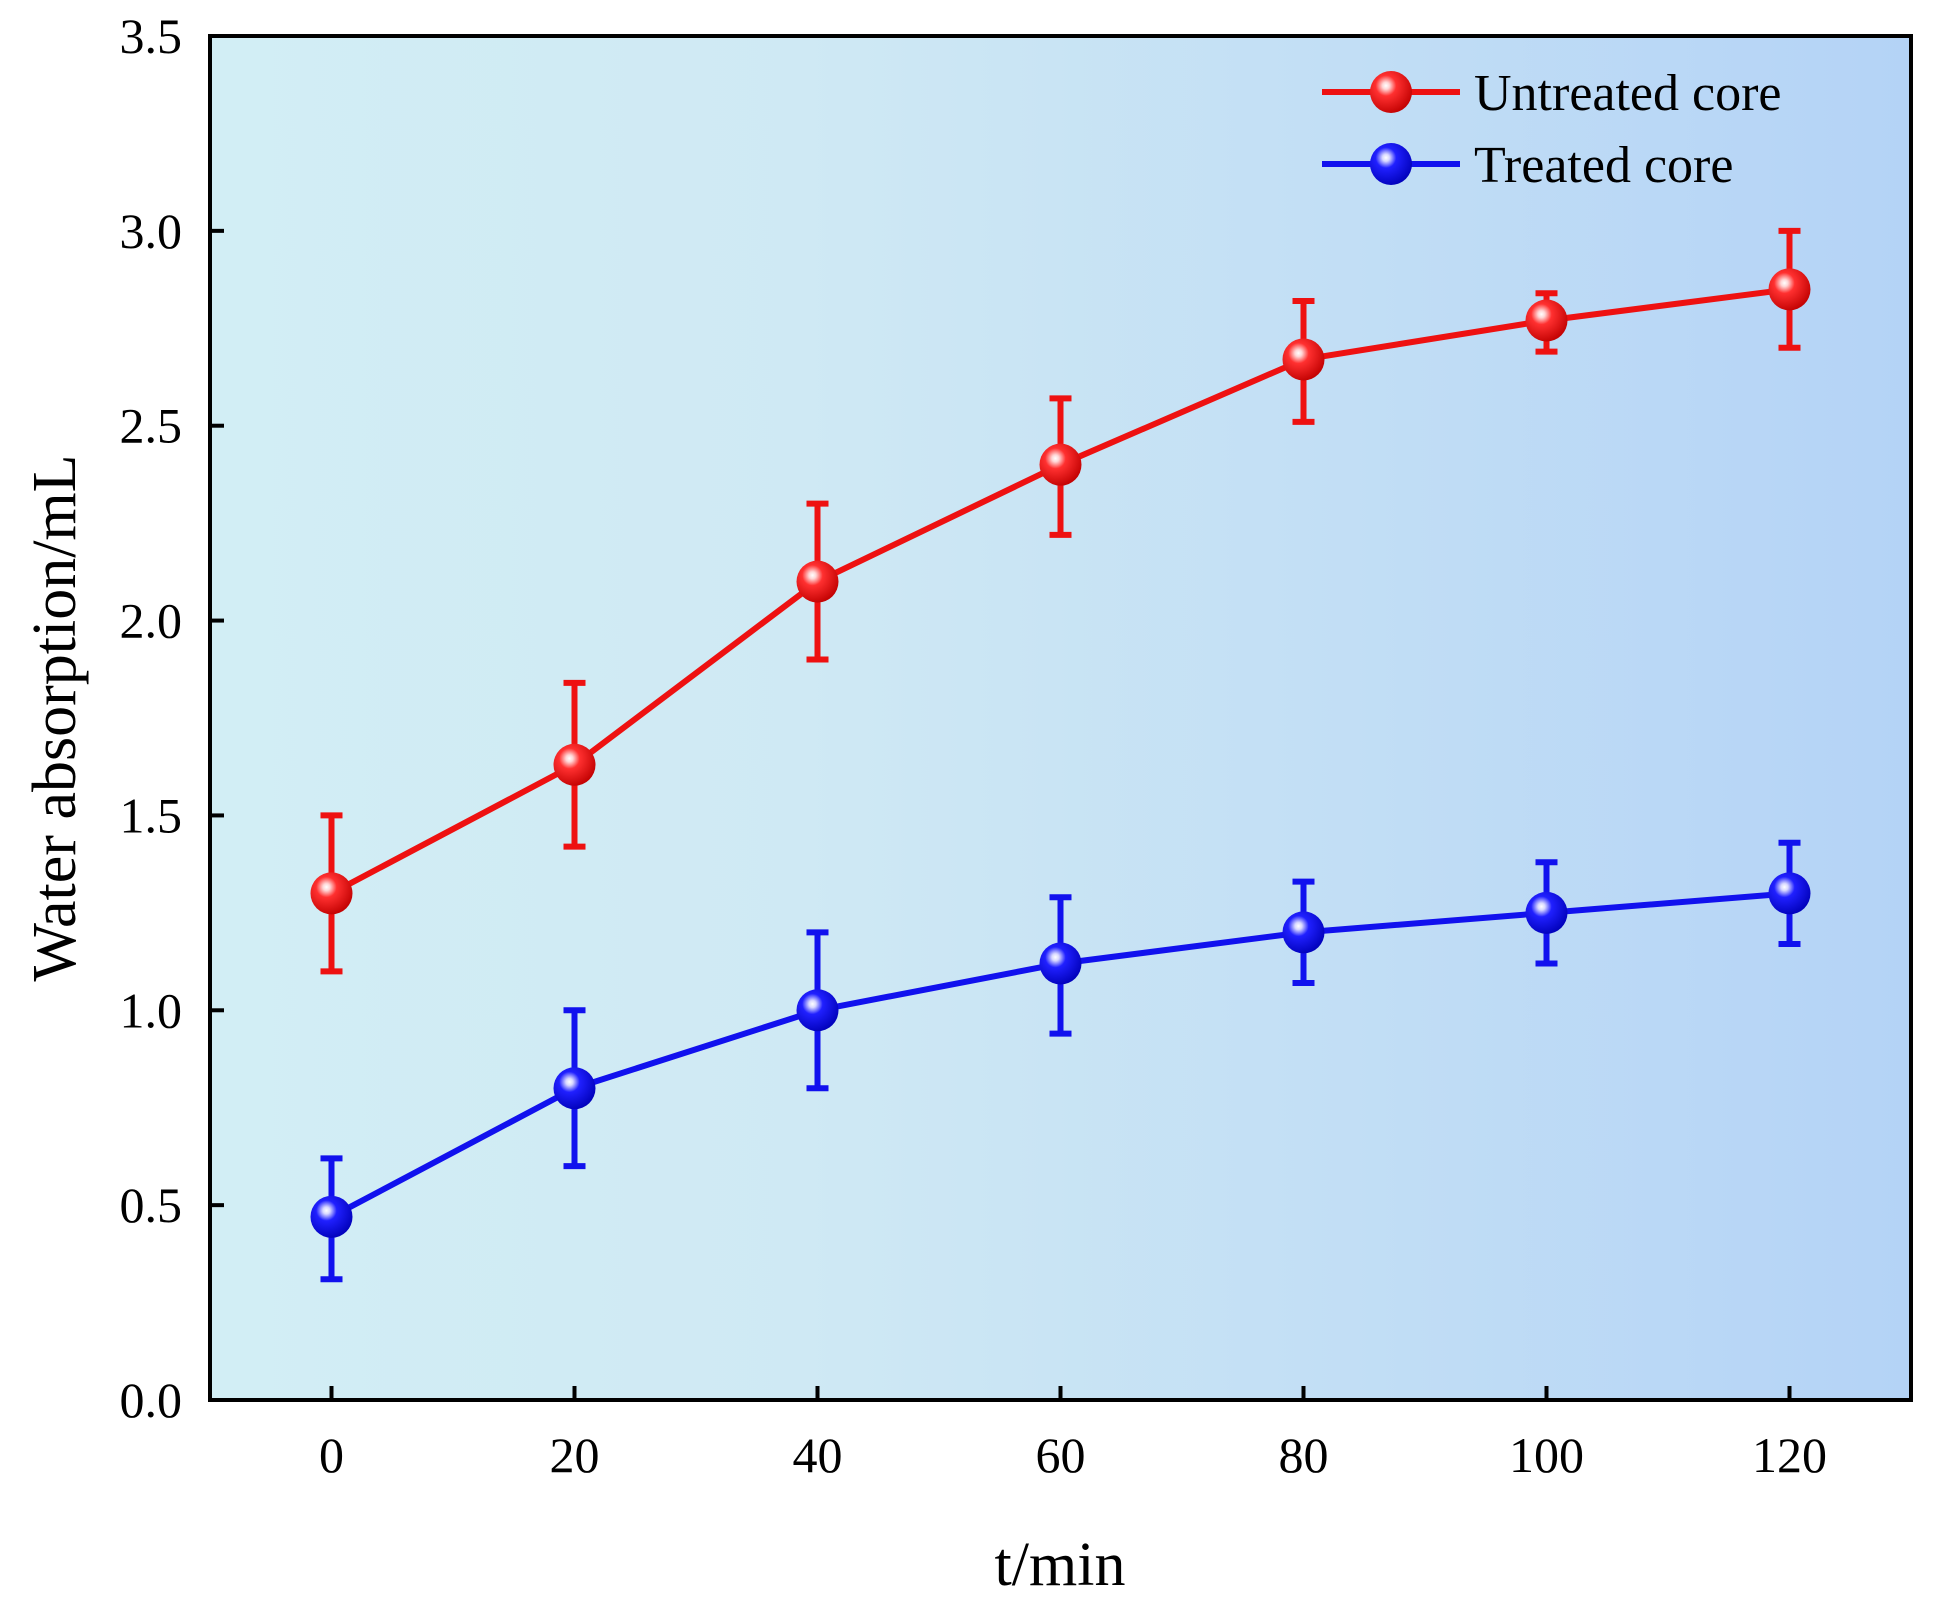 The image size is (1936, 1605). Describe the element at coordinates (818, 1455) in the screenshot. I see `x-tick-label: 40` at that location.